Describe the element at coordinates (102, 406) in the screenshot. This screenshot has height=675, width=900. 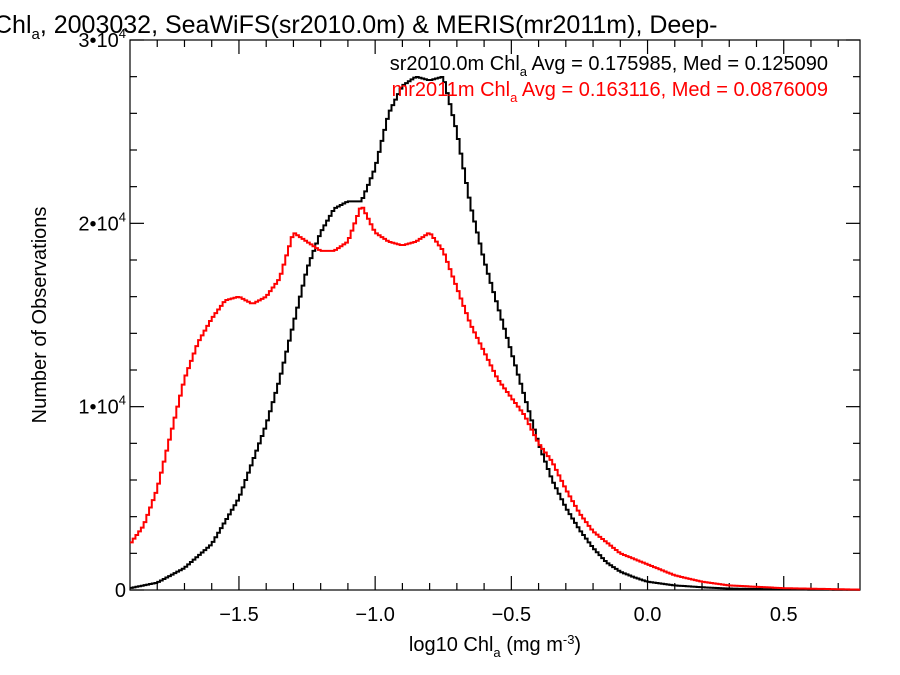
I see `y-tick-label: 1•104` at that location.